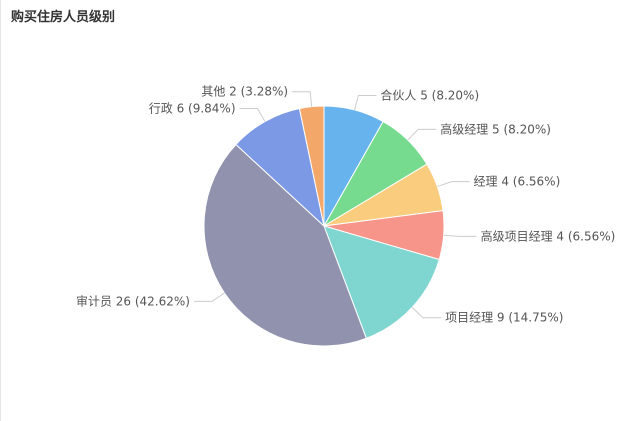  What do you see at coordinates (548, 235) in the screenshot?
I see `slice-label-3: 高级项目经理 4 (6.56%)` at bounding box center [548, 235].